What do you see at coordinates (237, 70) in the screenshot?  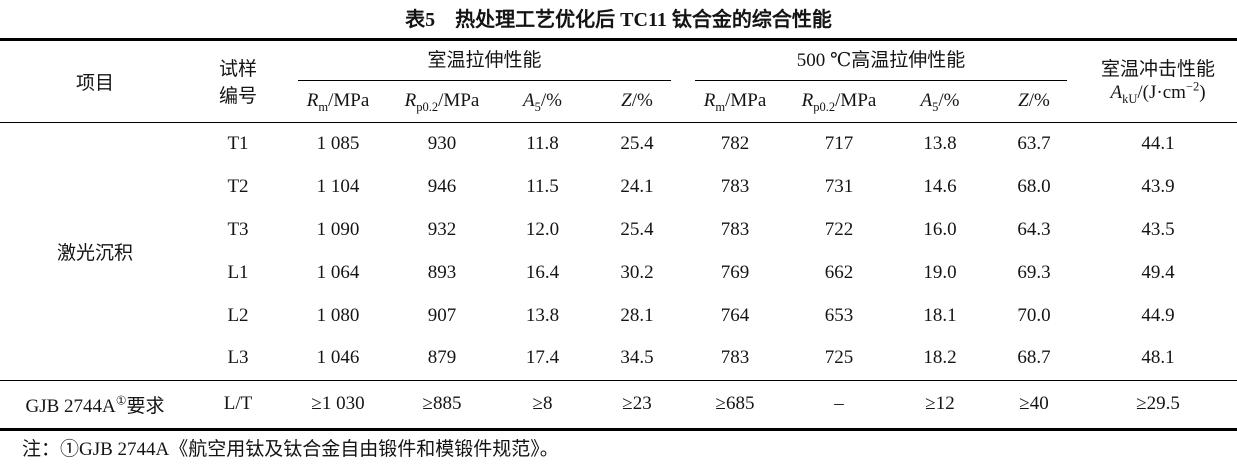 I see `header-sample-line1: 试样` at bounding box center [237, 70].